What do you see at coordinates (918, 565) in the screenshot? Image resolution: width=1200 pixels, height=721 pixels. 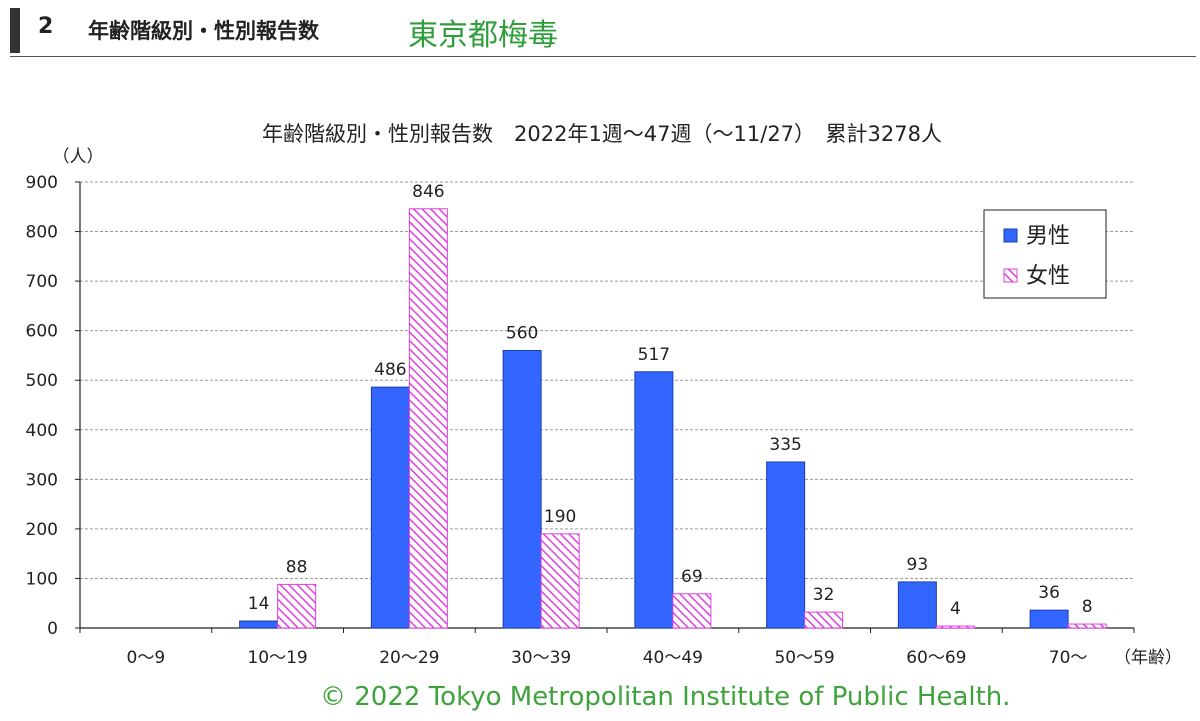 I see `data-label-male: 93` at bounding box center [918, 565].